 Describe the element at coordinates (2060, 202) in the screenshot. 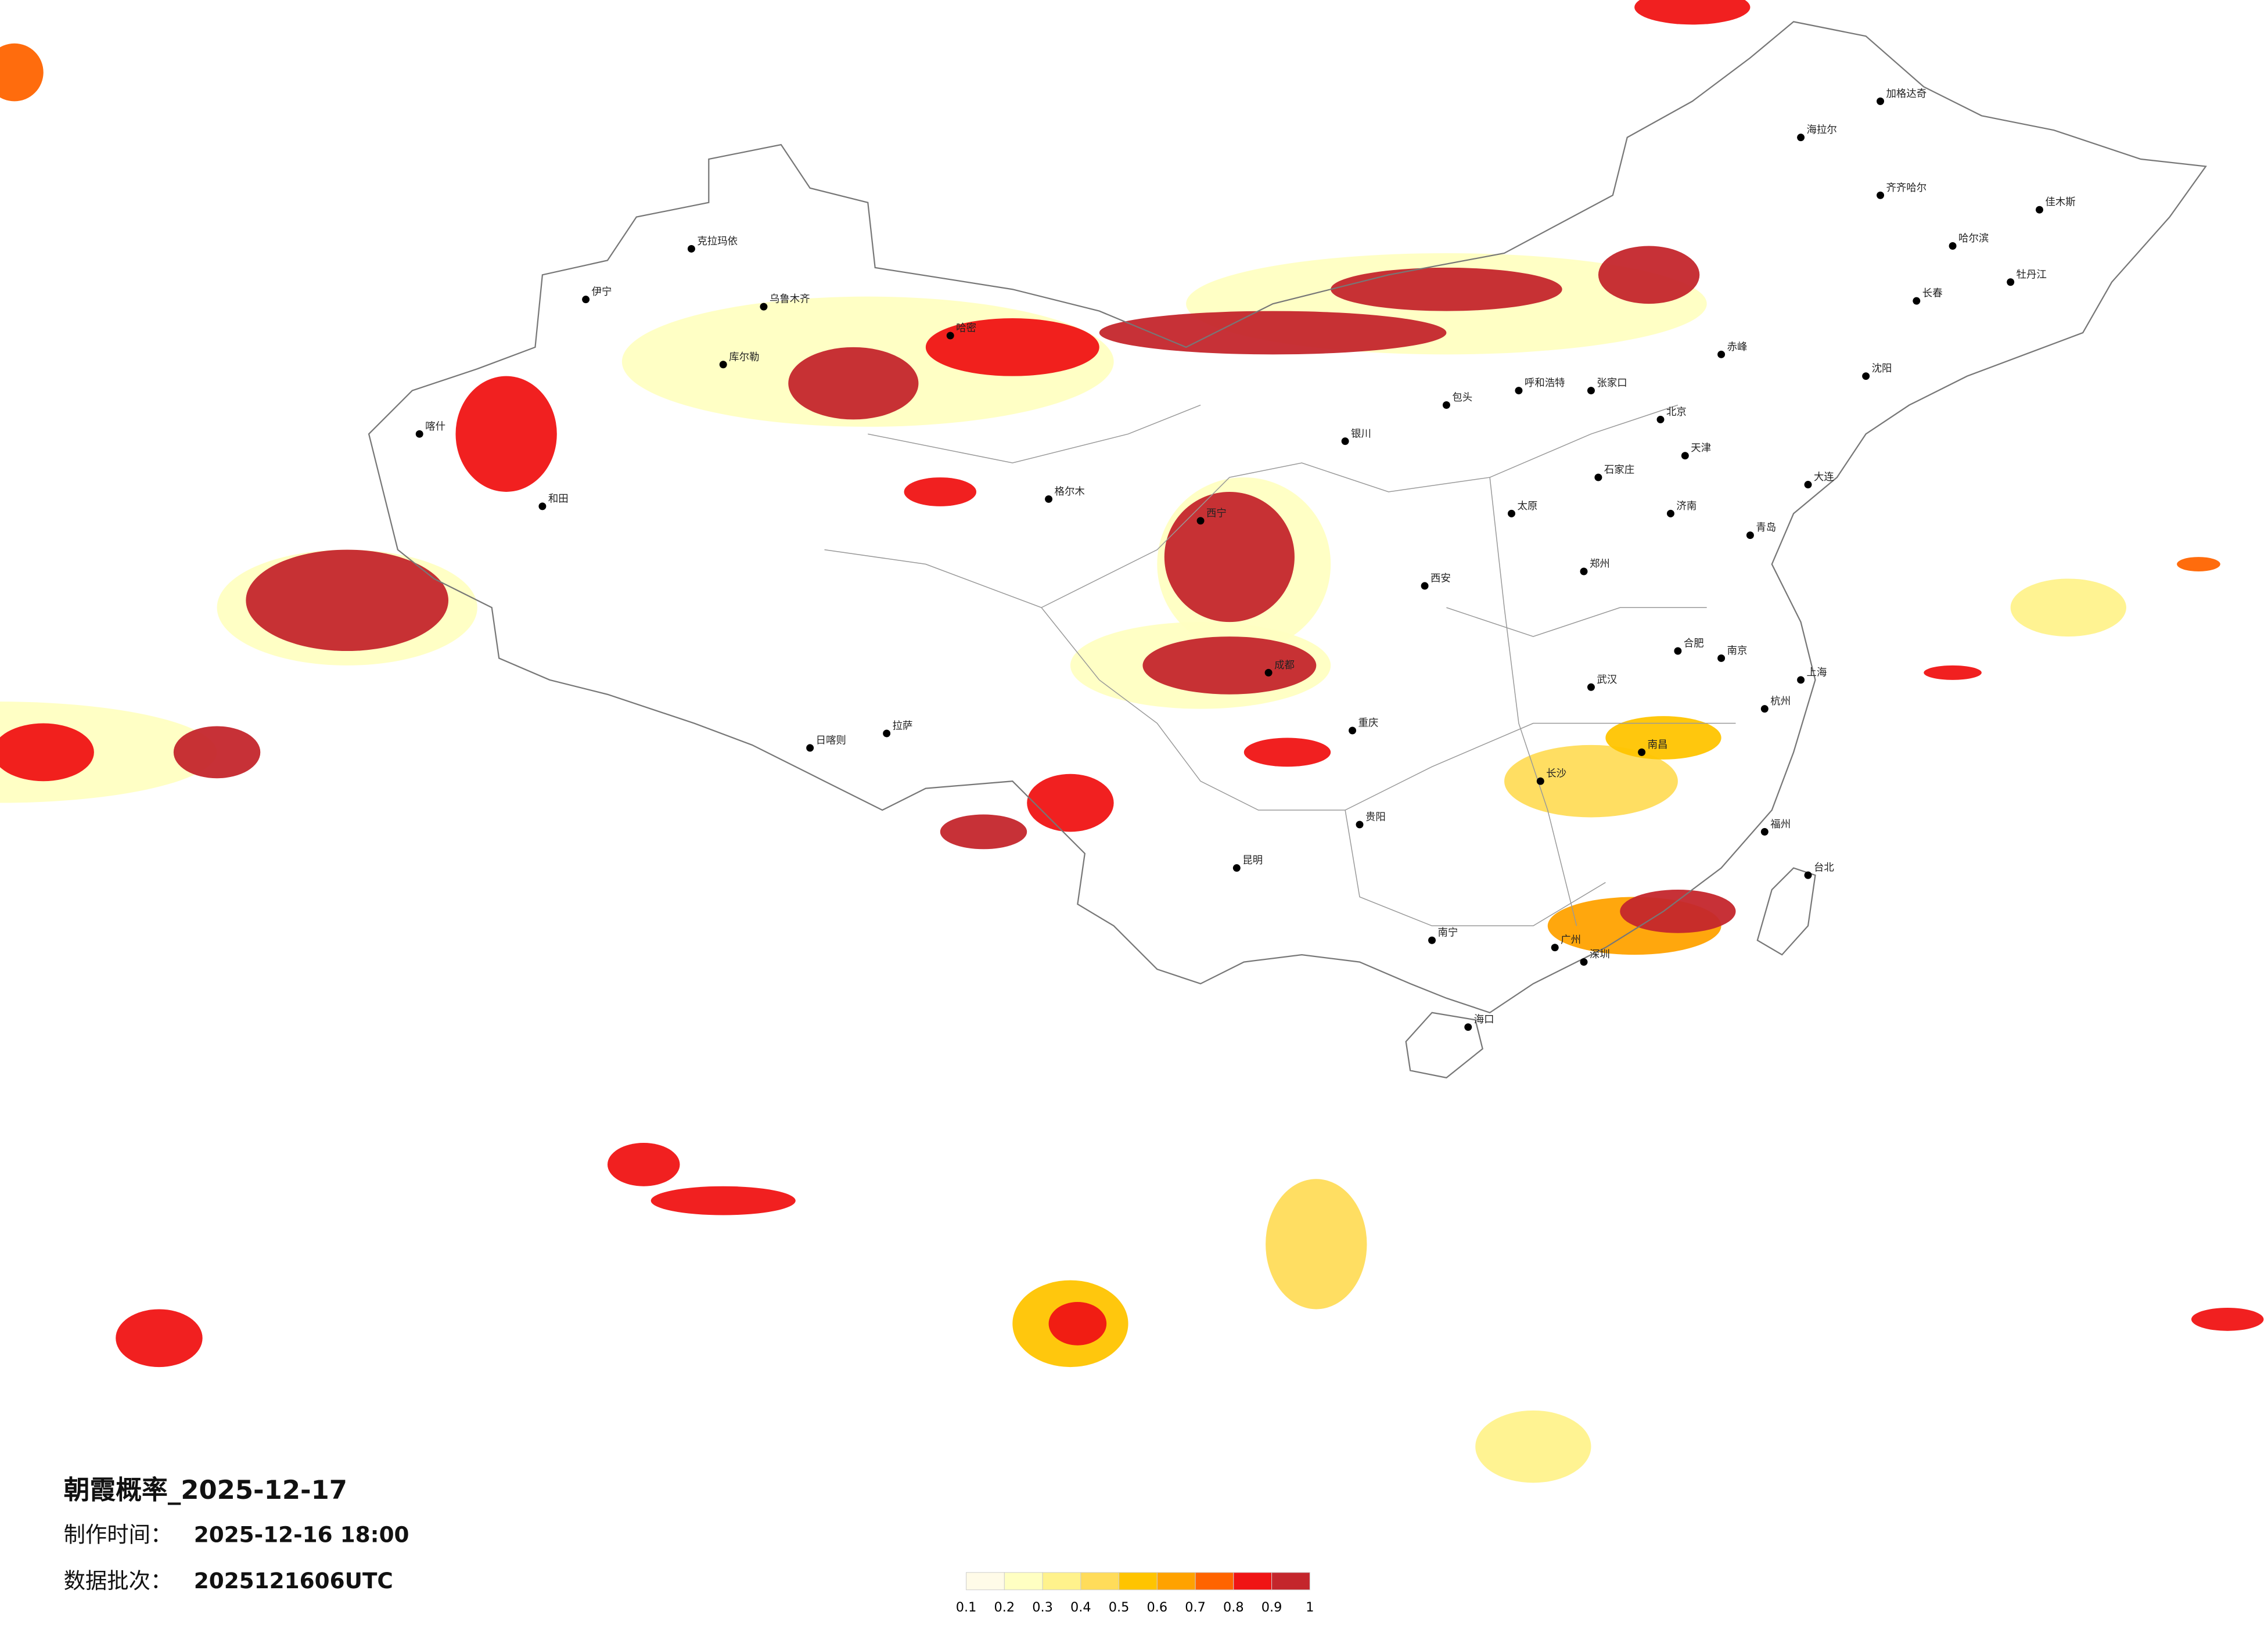

I see `city-label: 佳木斯` at that location.